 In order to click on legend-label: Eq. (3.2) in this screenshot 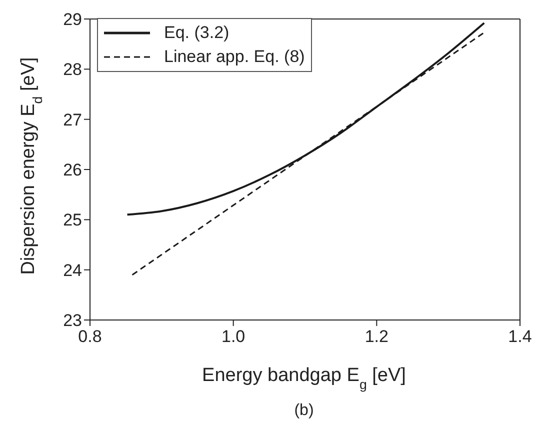, I will do `click(197, 33)`.